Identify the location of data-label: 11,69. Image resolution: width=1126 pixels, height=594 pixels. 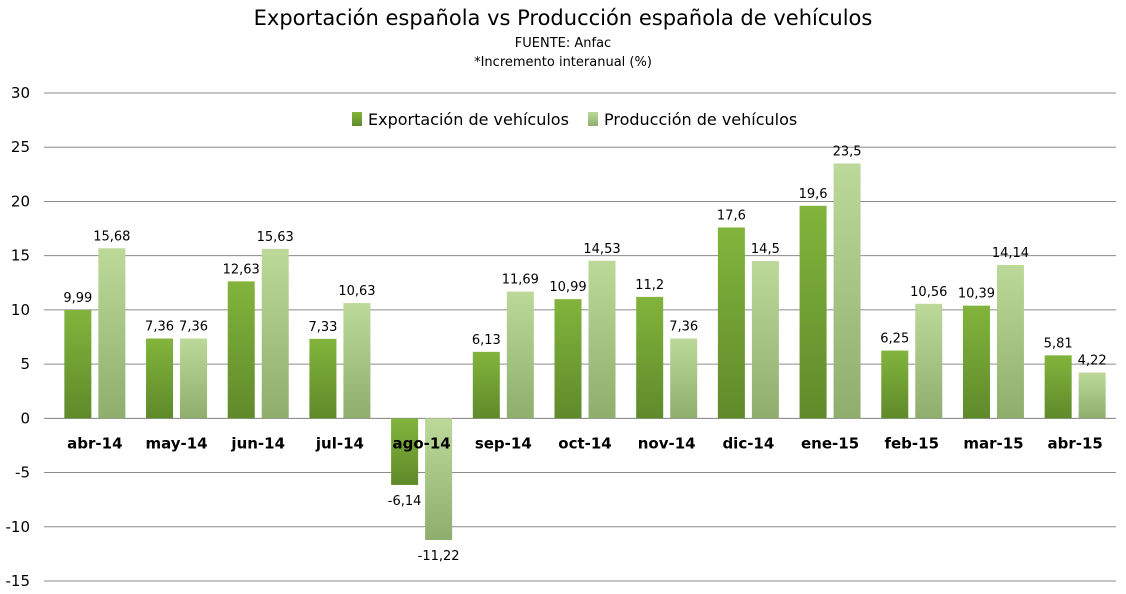
(520, 280).